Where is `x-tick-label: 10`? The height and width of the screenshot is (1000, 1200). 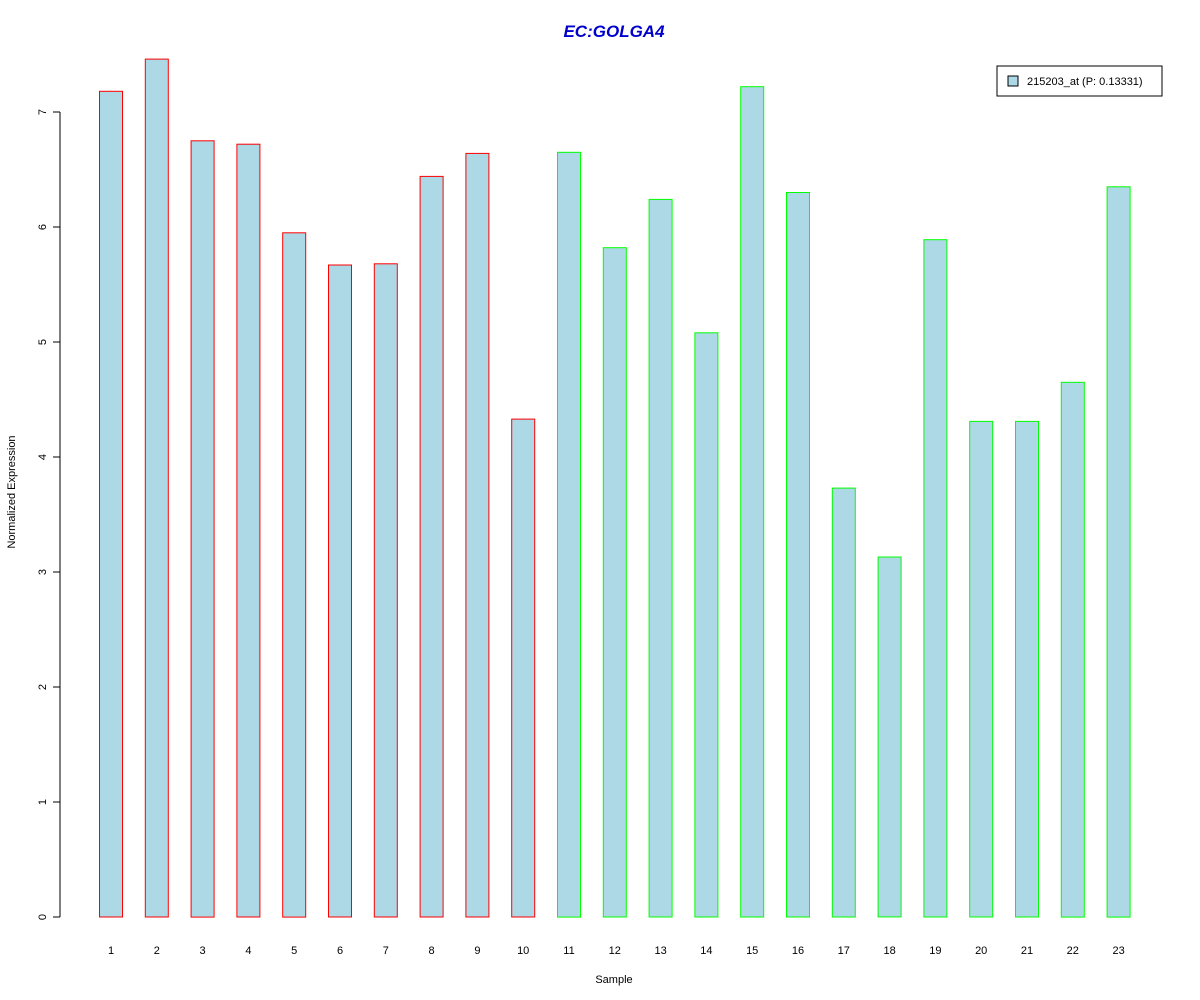
x-tick-label: 10 is located at coordinates (523, 951).